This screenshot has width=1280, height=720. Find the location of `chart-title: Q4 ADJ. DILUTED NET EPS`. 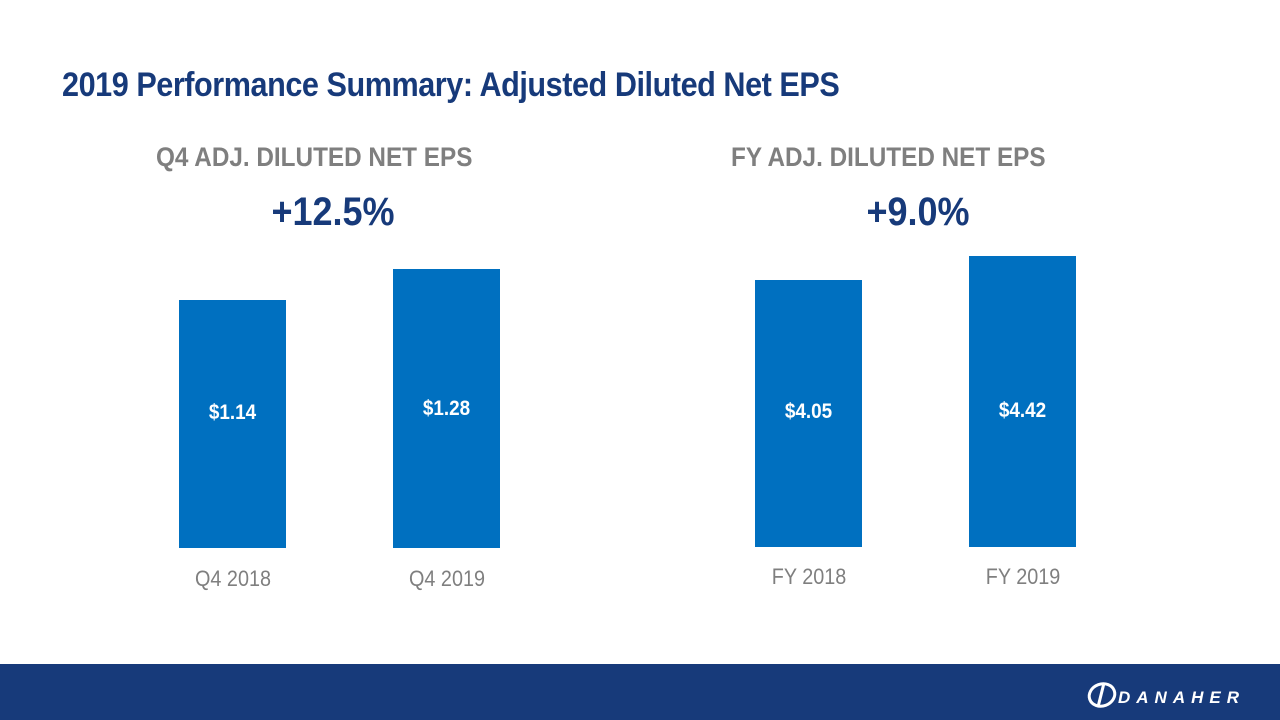

chart-title: Q4 ADJ. DILUTED NET EPS is located at coordinates (314, 157).